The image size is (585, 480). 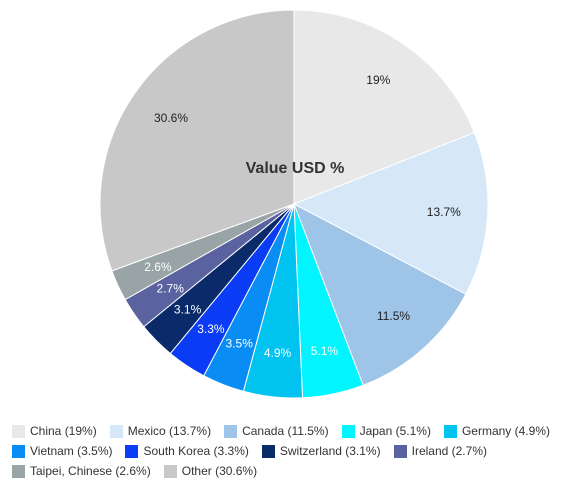 I want to click on legend-label: Mexico (13.7%), so click(x=169, y=431).